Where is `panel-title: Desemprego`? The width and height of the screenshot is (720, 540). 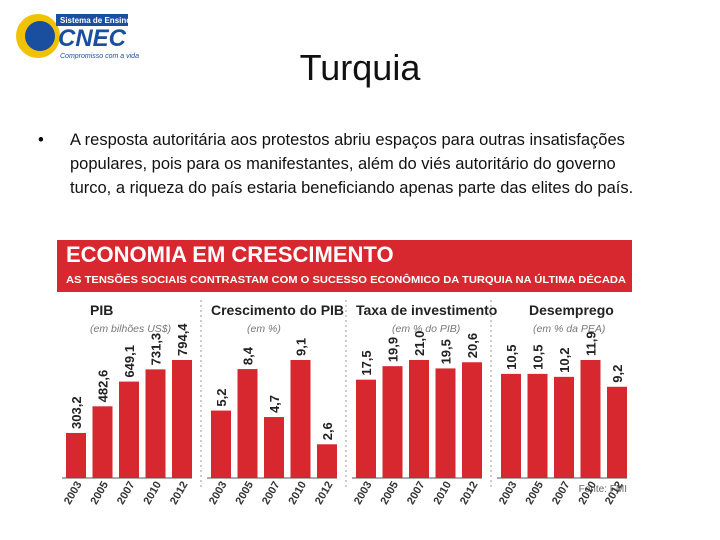
panel-title: Desemprego is located at coordinates (571, 310).